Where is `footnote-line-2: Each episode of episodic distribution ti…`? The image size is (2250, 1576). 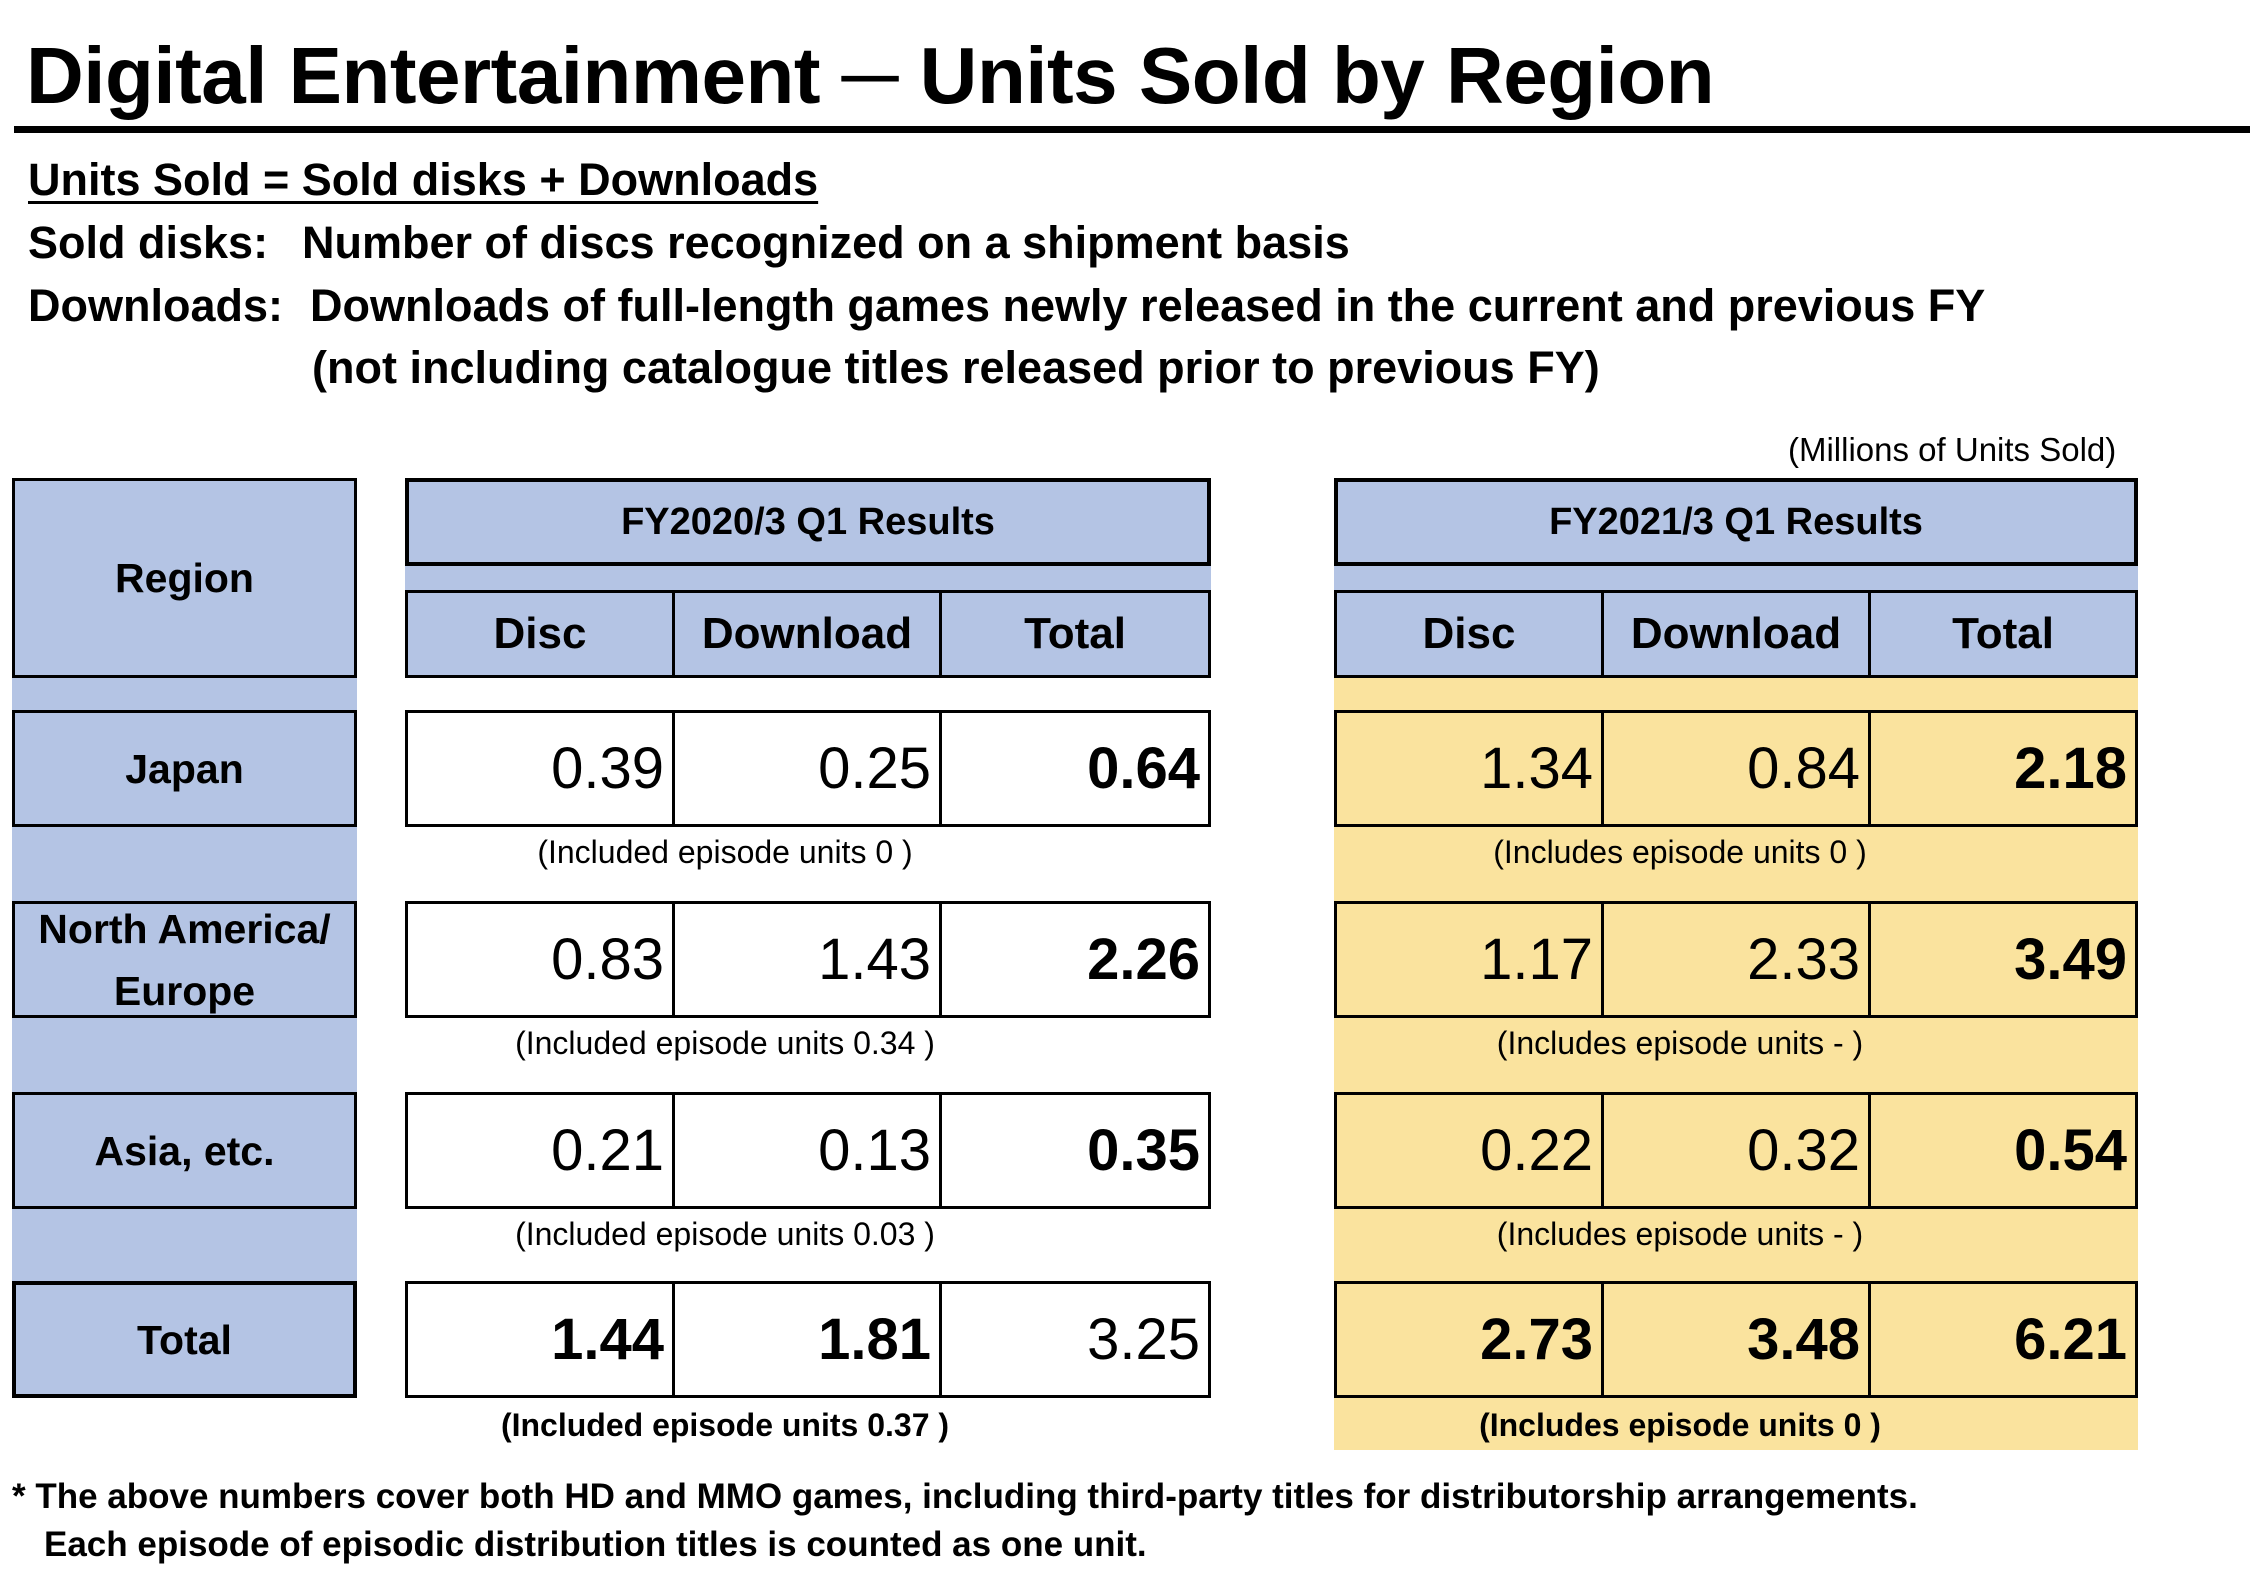
footnote-line-2: Each episode of episodic distribution ti… is located at coordinates (595, 1544).